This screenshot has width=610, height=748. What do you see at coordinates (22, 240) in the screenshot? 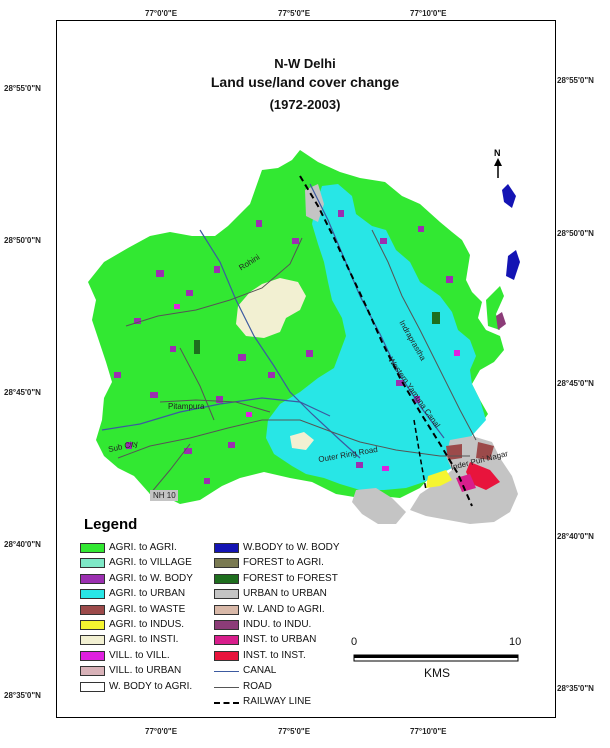
I see `coord-left-2: 28°50'0"N` at bounding box center [22, 240].